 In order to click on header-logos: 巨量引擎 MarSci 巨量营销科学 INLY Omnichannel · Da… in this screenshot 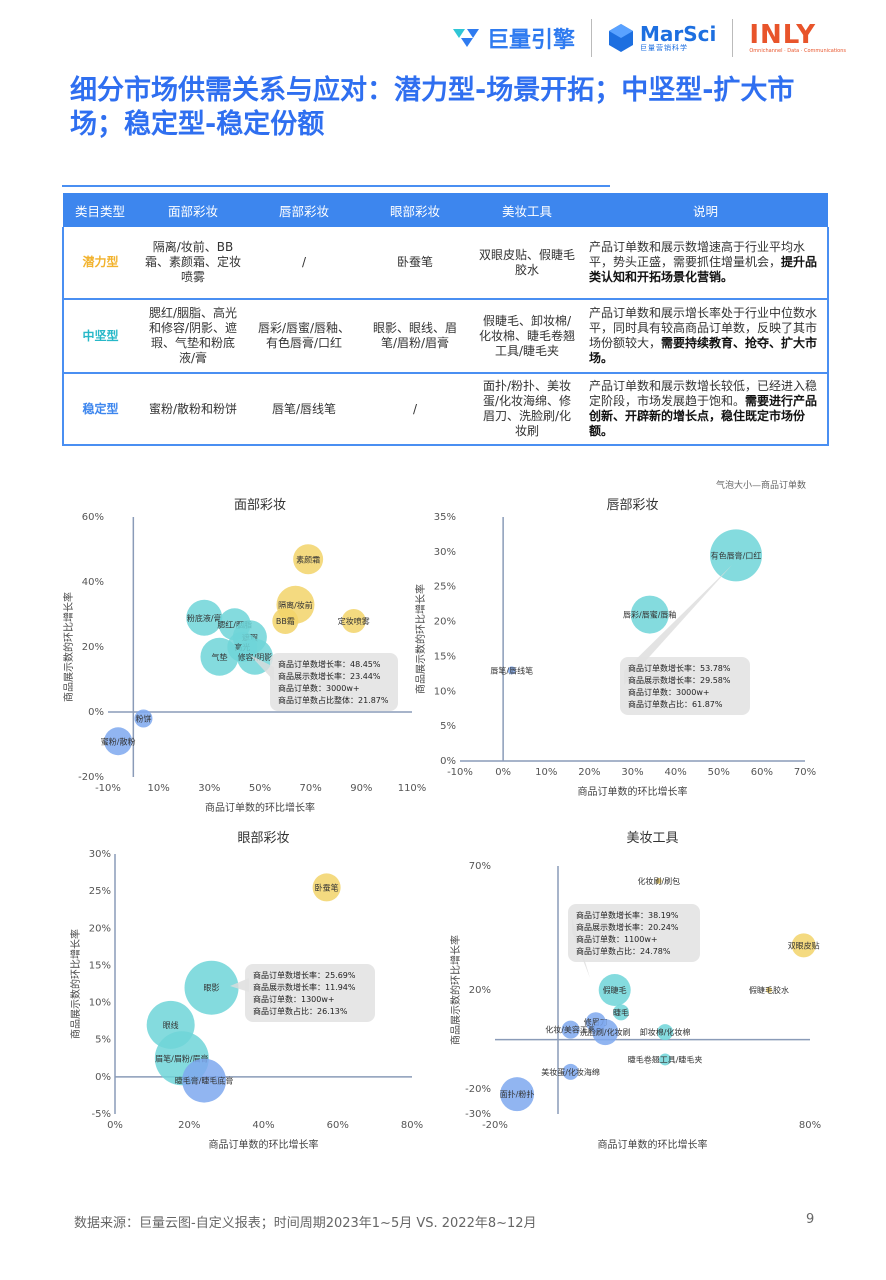, I will do `click(648, 38)`.